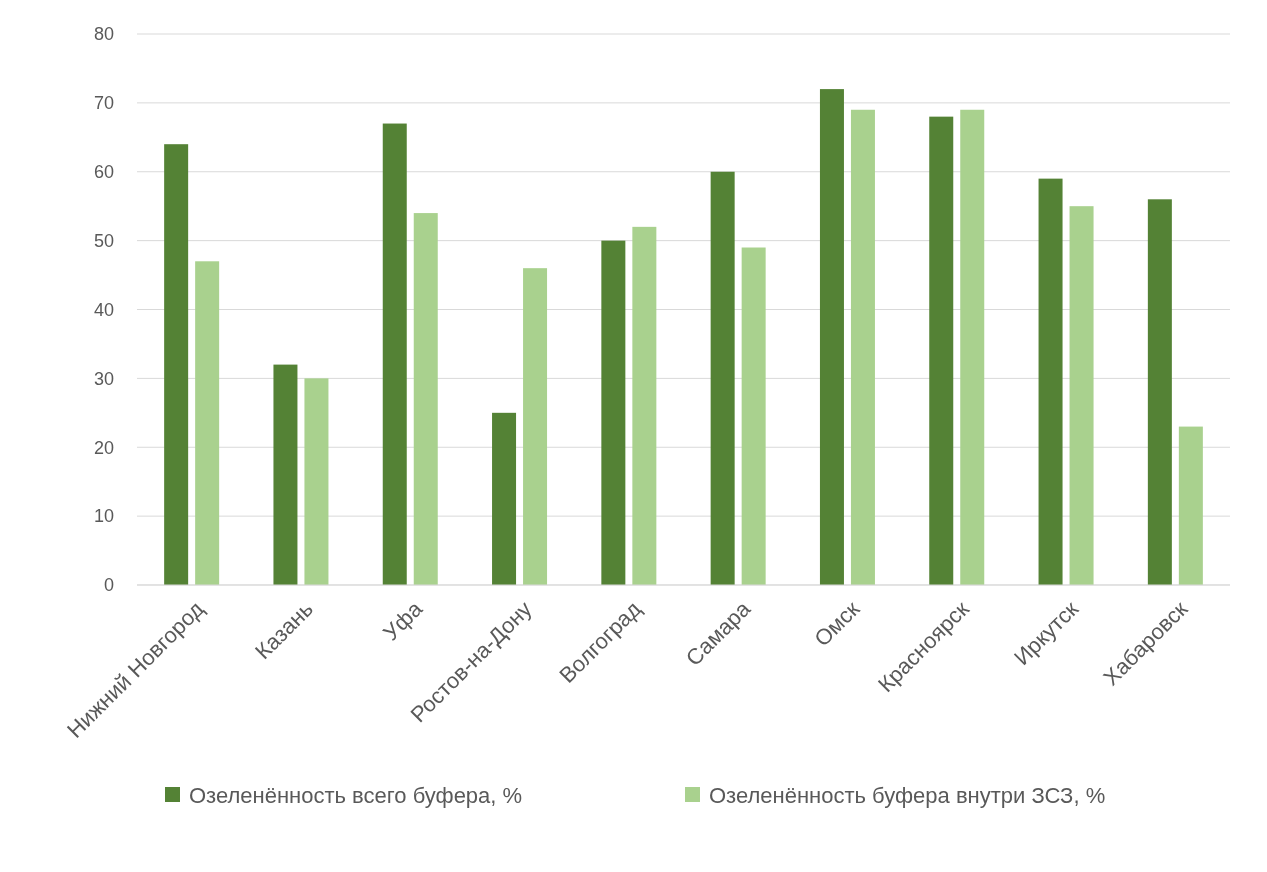 Image resolution: width=1267 pixels, height=872 pixels. Describe the element at coordinates (103, 240) in the screenshot. I see `y-tick-label: 50` at that location.